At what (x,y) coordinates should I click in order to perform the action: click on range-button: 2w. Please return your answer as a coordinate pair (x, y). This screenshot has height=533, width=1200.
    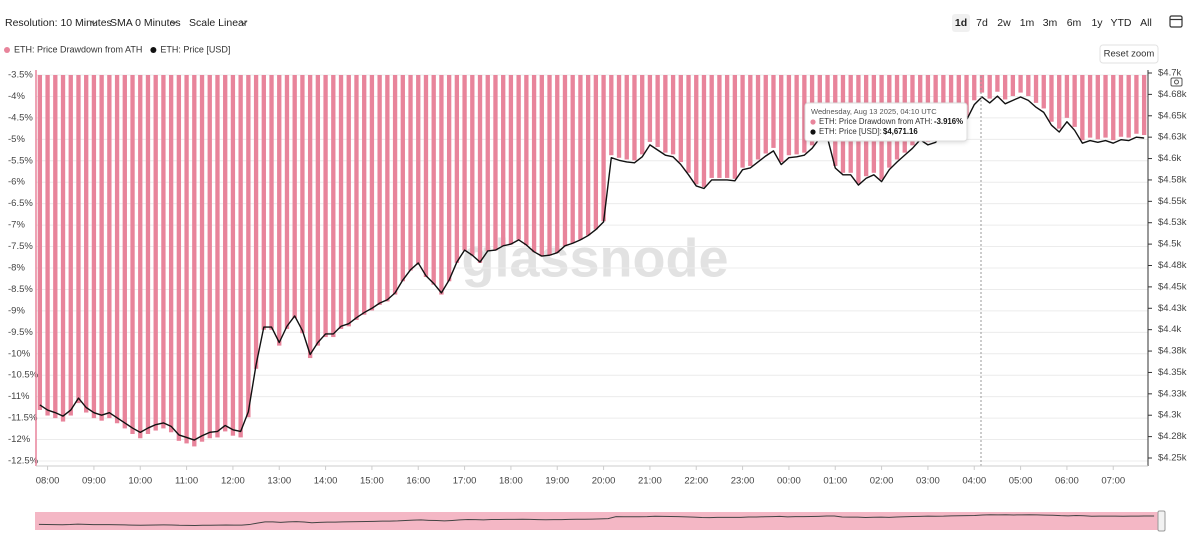
    Looking at the image, I should click on (1004, 23).